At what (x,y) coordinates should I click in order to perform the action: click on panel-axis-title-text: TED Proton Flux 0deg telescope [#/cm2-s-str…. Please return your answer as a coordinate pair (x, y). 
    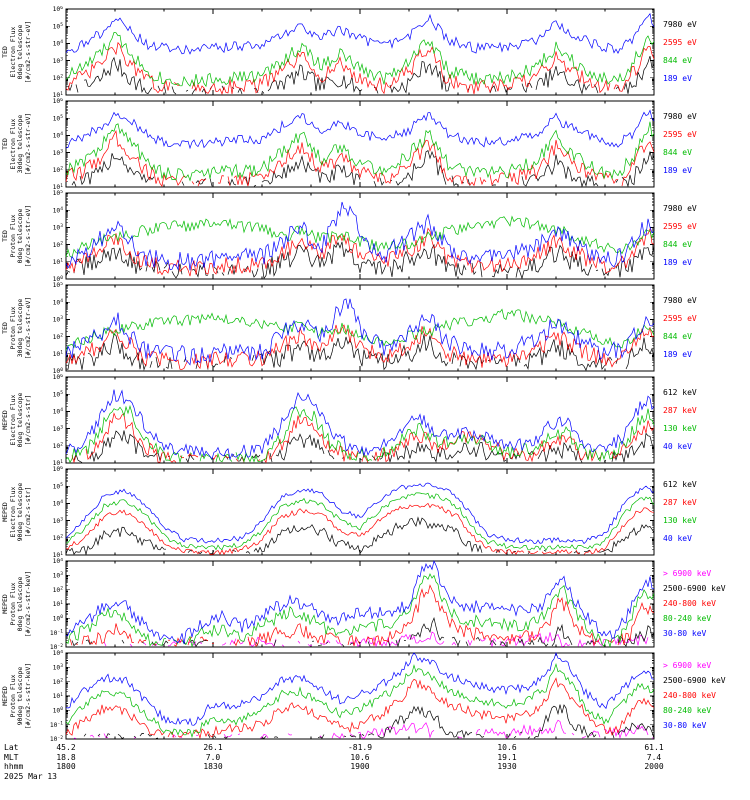
    Looking at the image, I should click on (16, 236).